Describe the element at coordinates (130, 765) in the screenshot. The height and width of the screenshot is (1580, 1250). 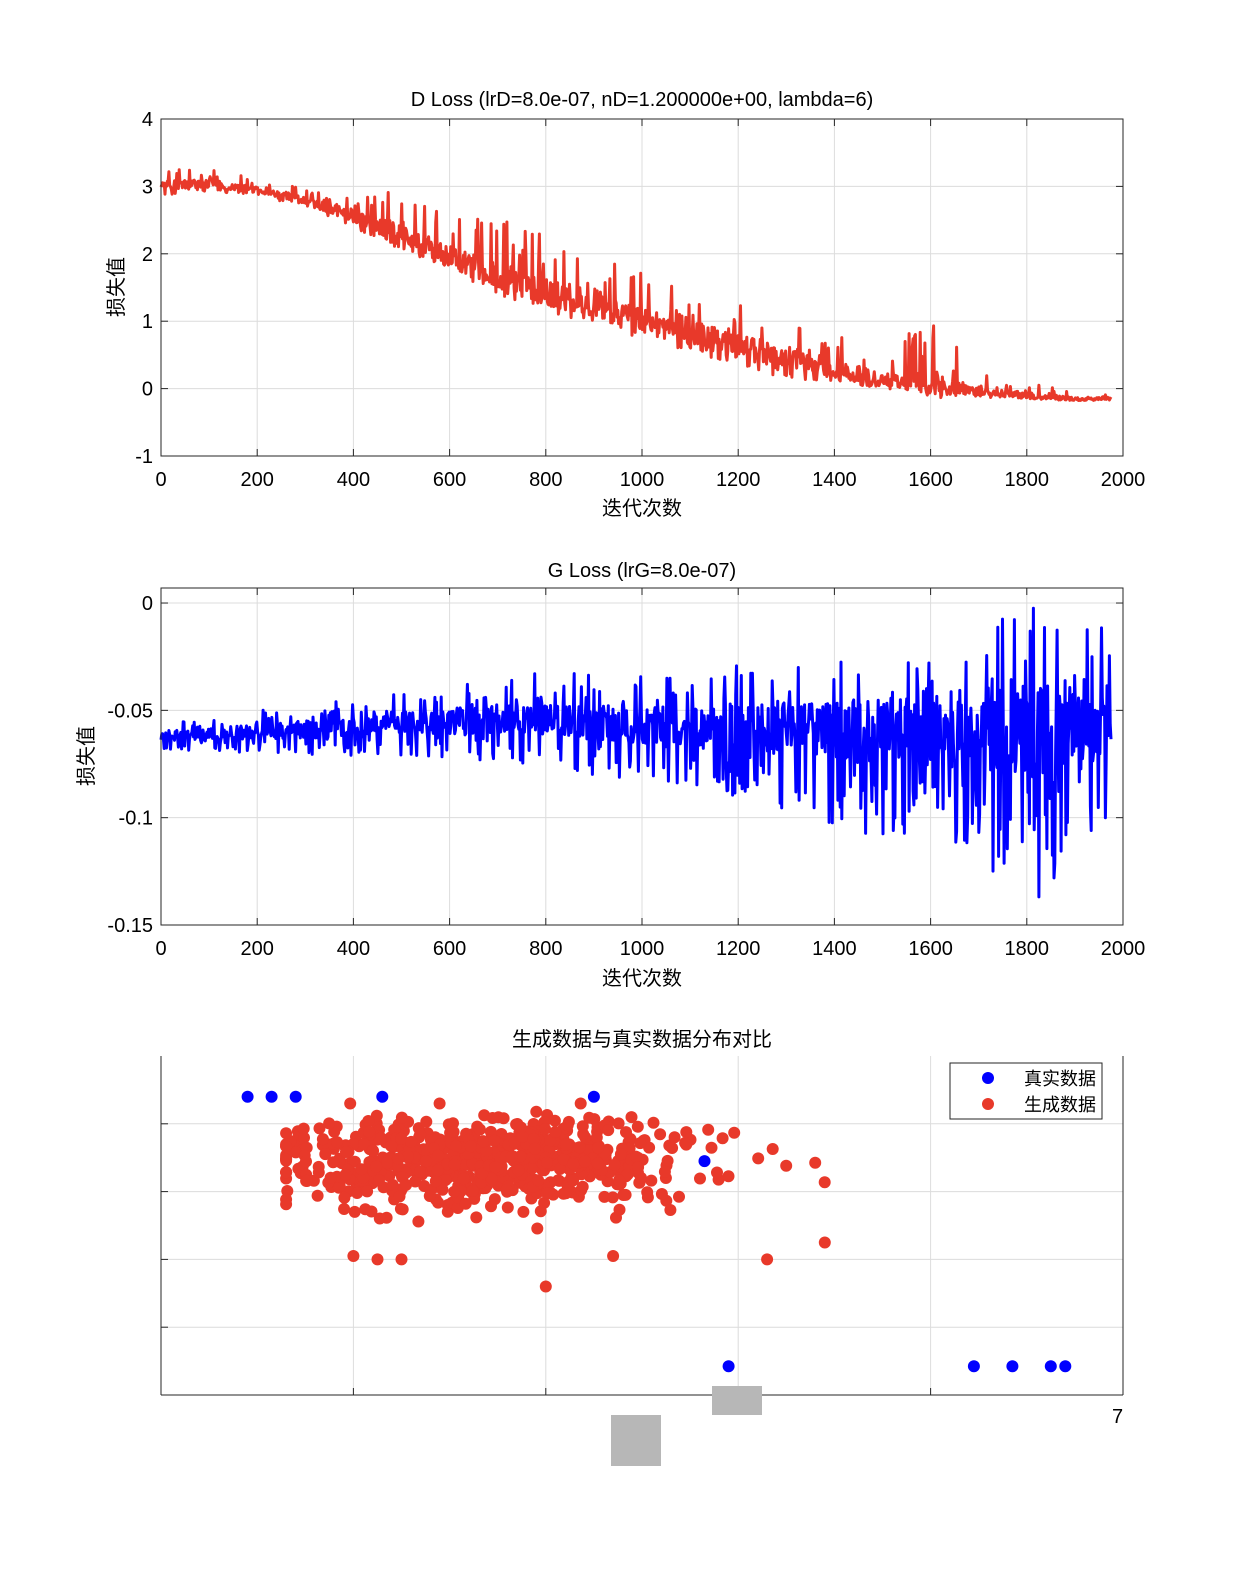
I see `y-tick-labels: -0.15 -0.1 -0.05 0` at that location.